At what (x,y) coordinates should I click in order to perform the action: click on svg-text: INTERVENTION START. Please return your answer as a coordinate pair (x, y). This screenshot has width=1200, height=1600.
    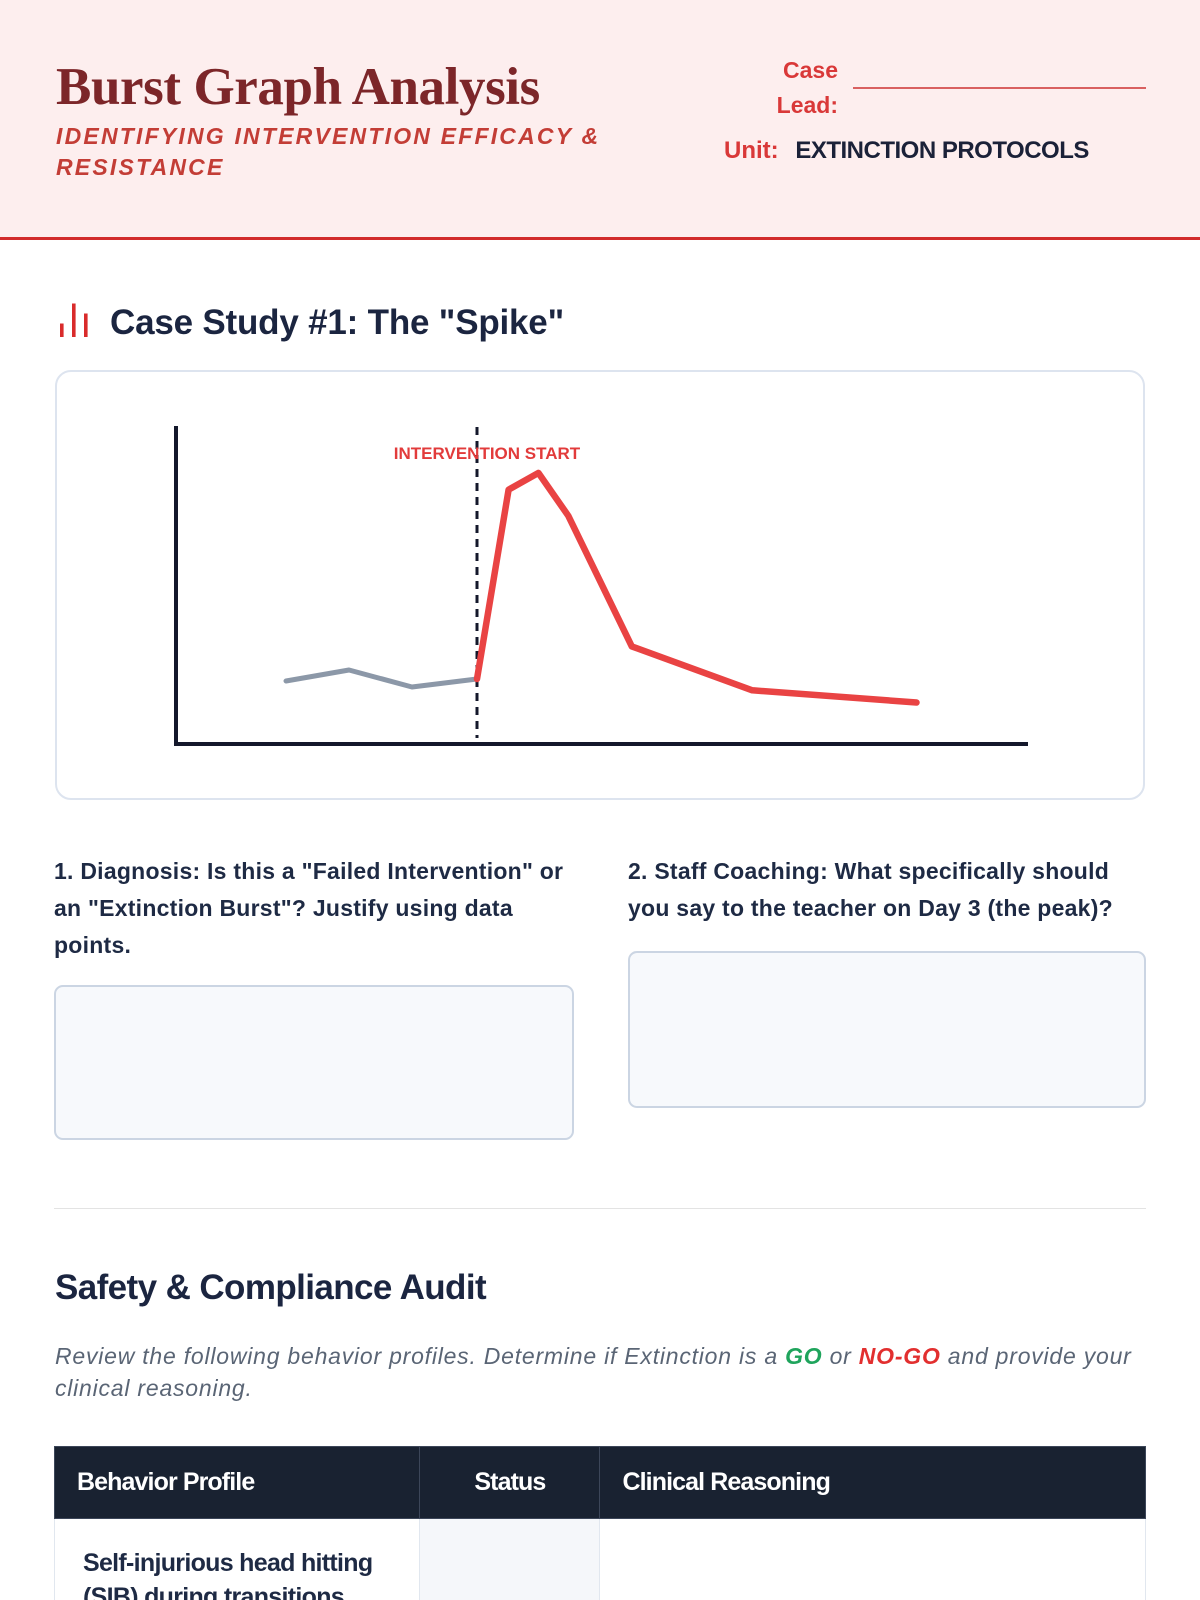
    Looking at the image, I should click on (487, 453).